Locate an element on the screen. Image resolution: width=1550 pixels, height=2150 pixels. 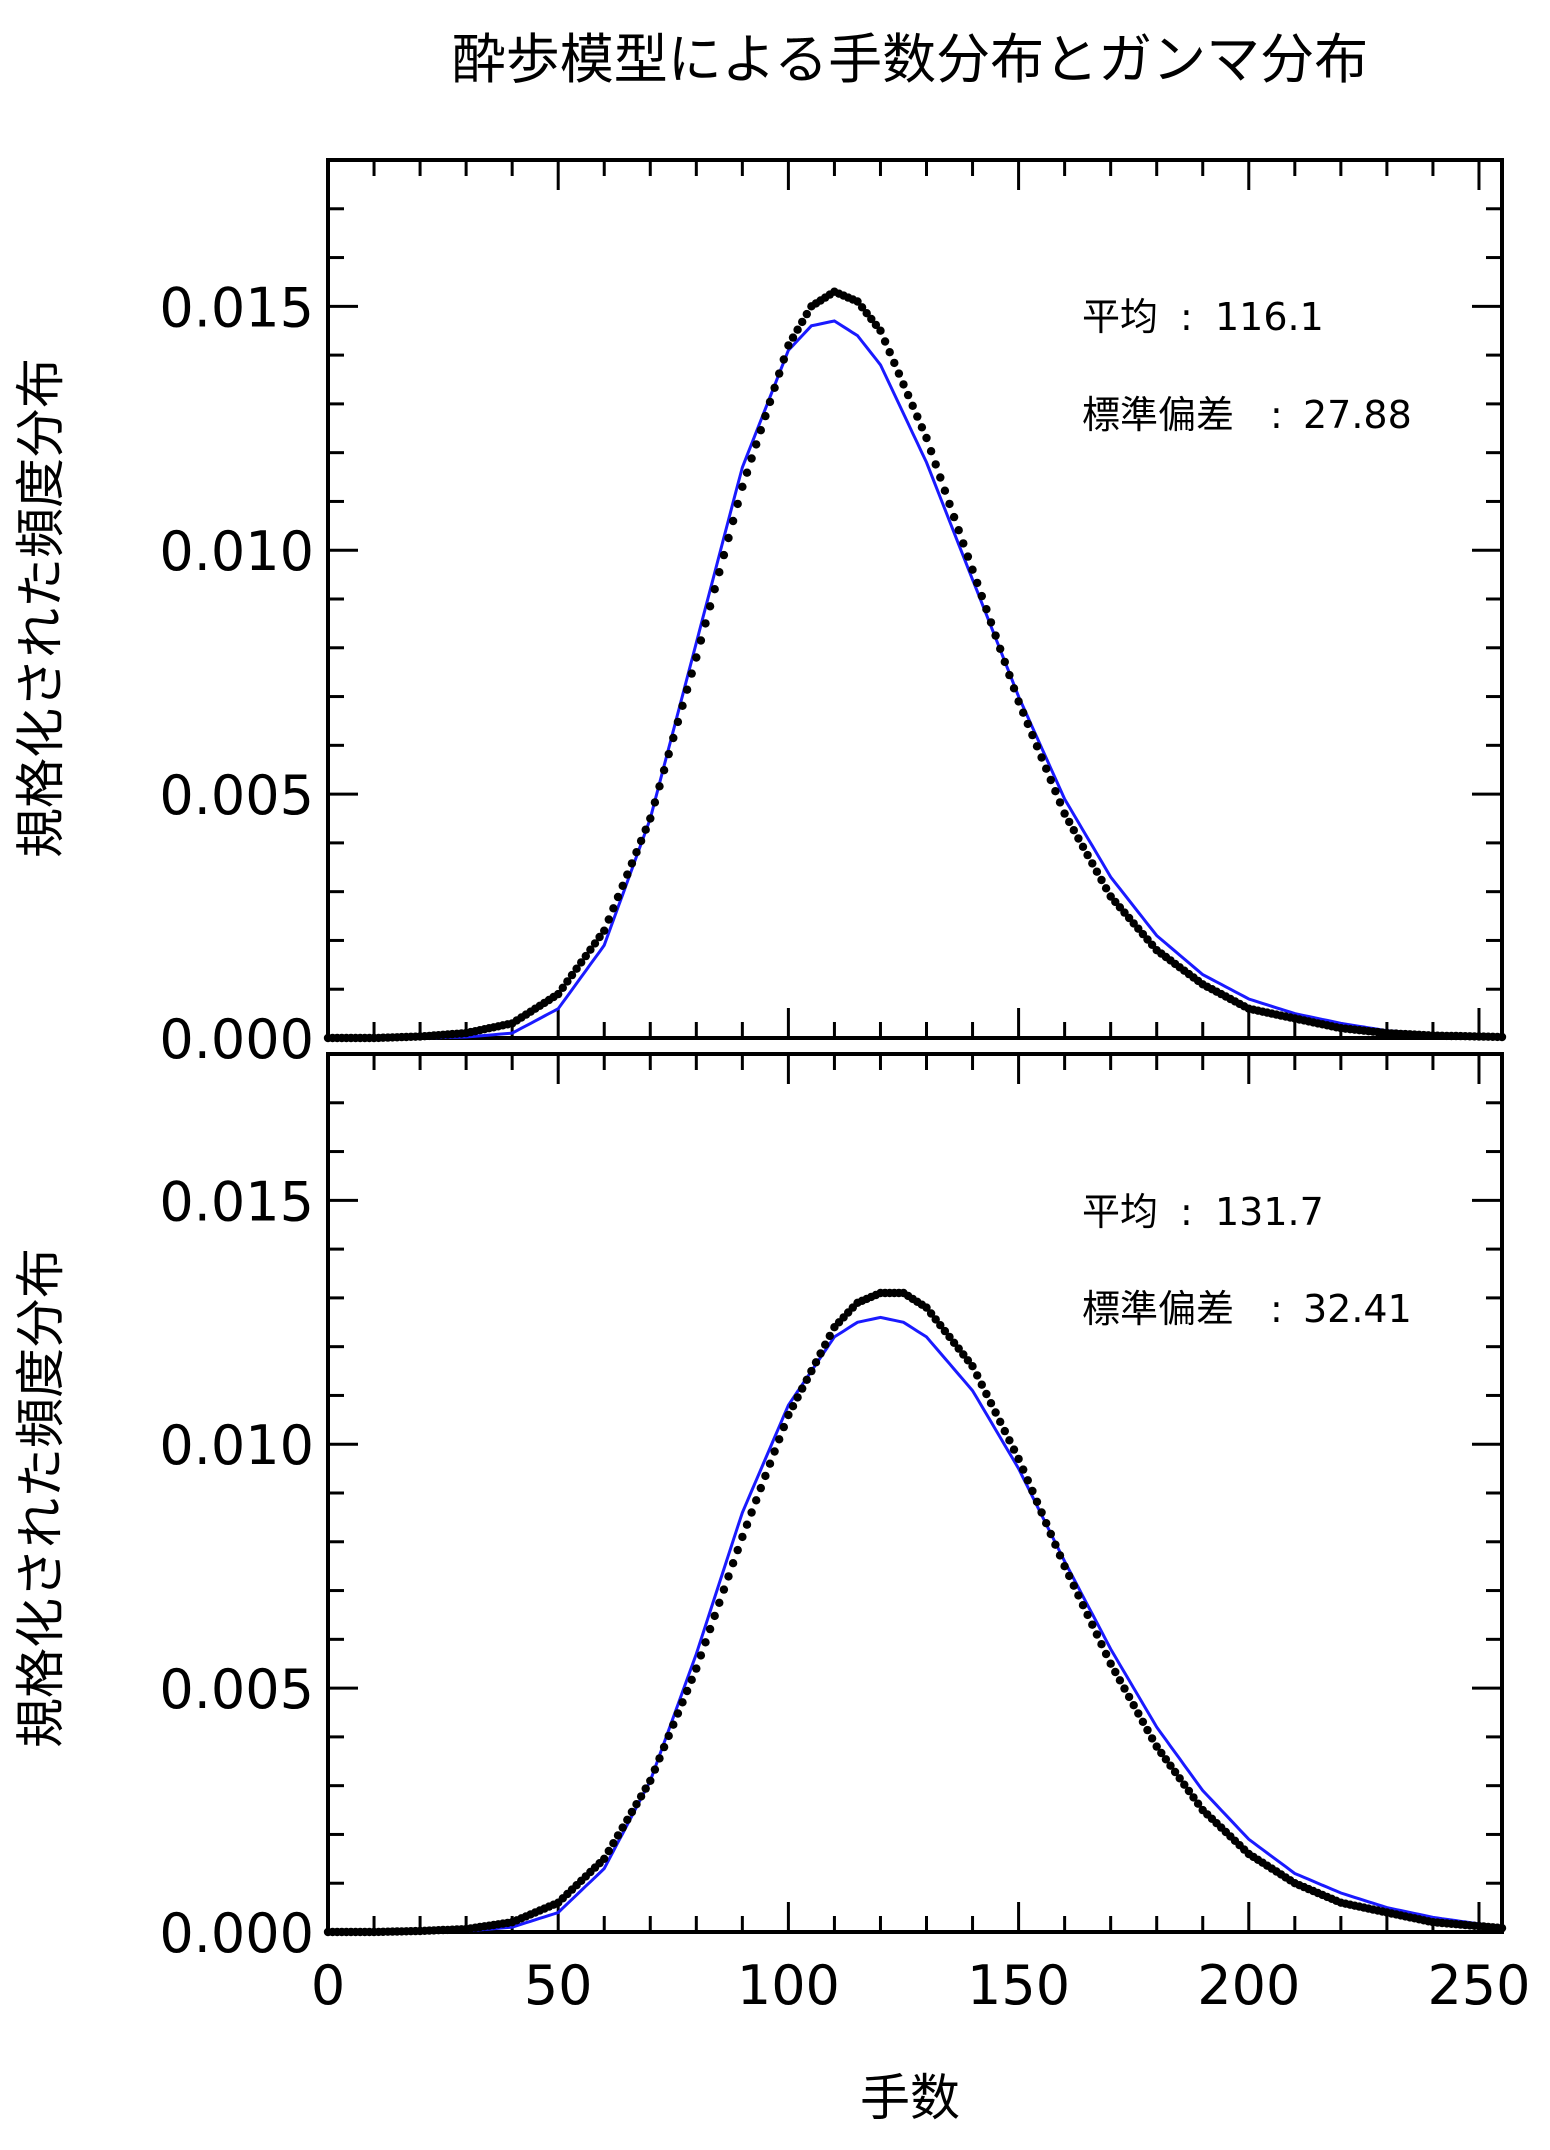
sd-sep-top: : is located at coordinates (1276, 415).